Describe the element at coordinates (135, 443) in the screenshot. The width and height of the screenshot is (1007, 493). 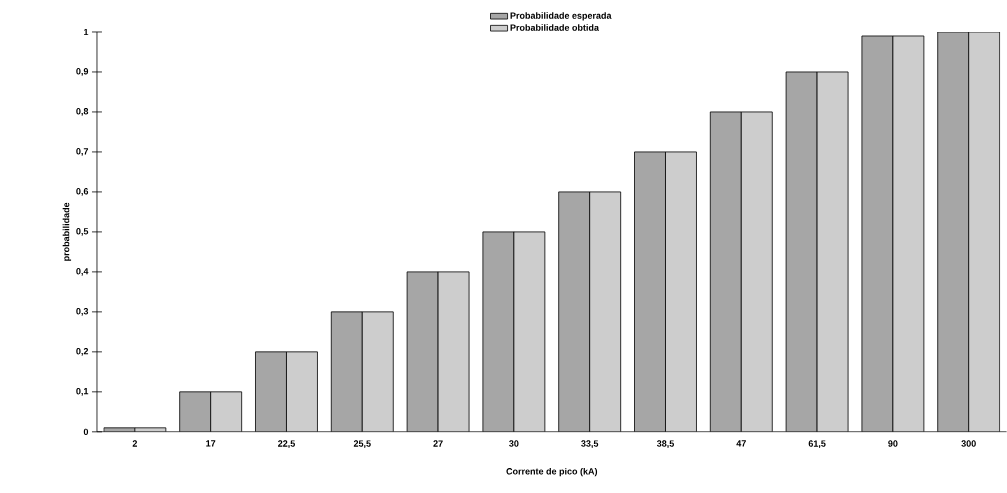
I see `x-tick-label: 2` at that location.